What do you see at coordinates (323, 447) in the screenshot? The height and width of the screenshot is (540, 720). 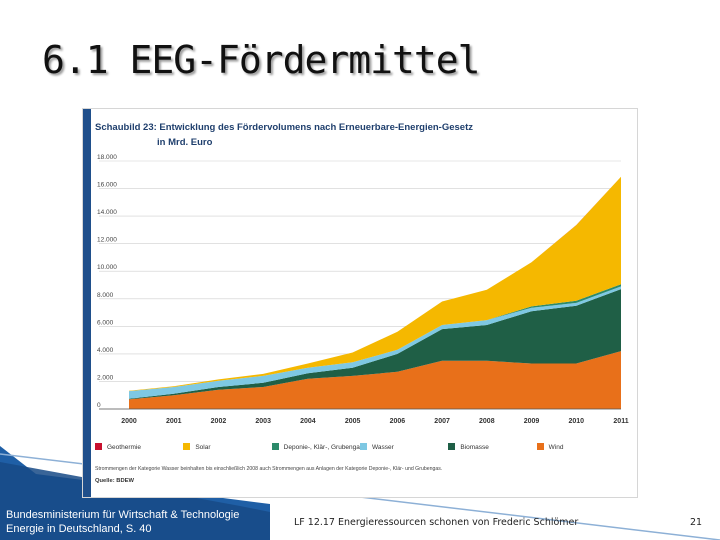 I see `legend-label: Deponie-, Klär-, Grubengas` at bounding box center [323, 447].